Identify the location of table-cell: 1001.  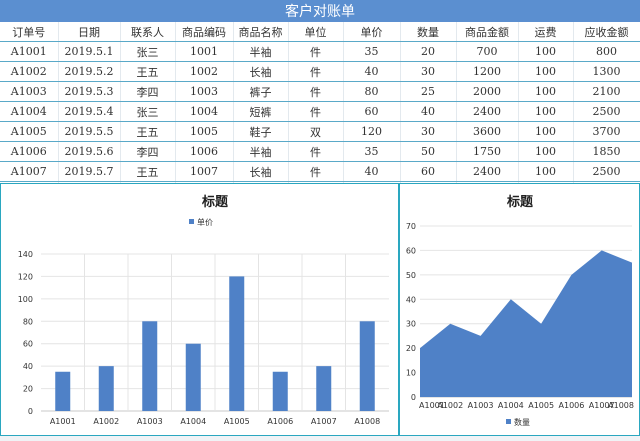
(204, 51).